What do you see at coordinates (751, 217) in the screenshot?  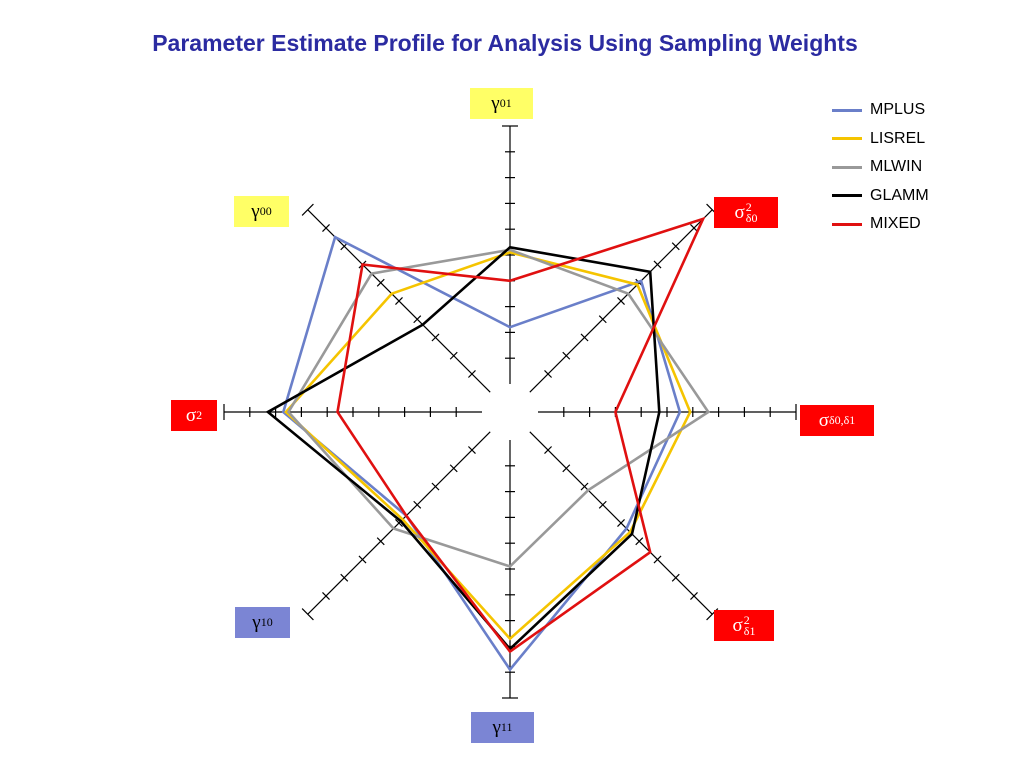 I see `axis-label-sub: δ0` at bounding box center [751, 217].